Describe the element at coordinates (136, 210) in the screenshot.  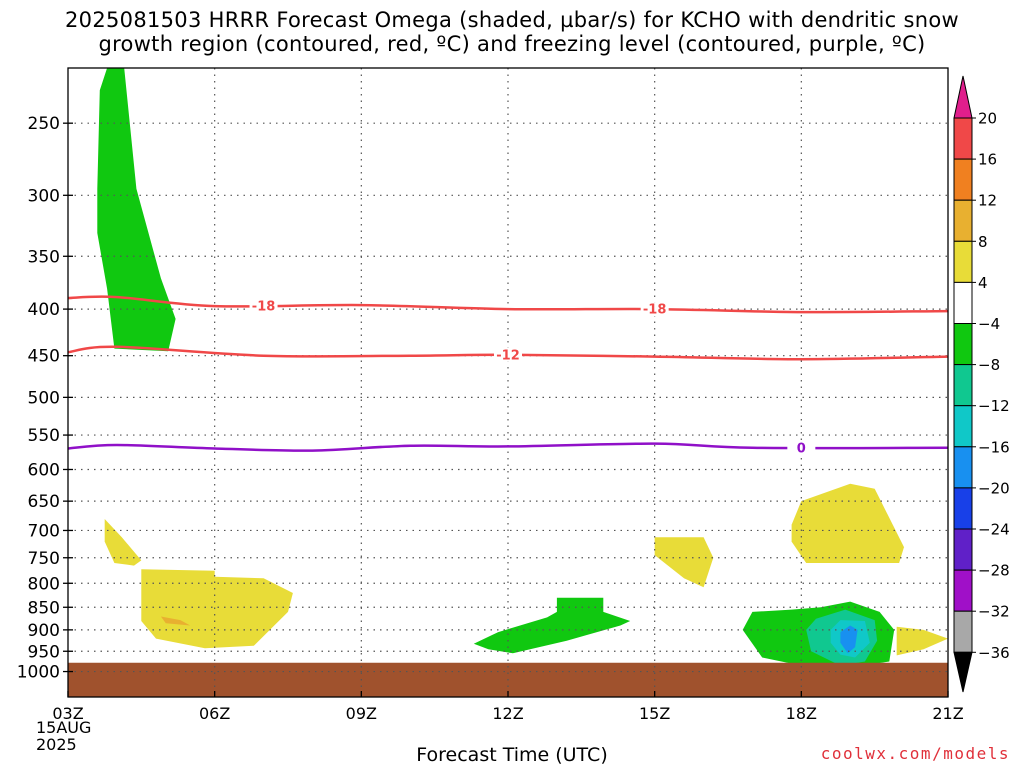
I see `omega-region-upward-motion-upper` at that location.